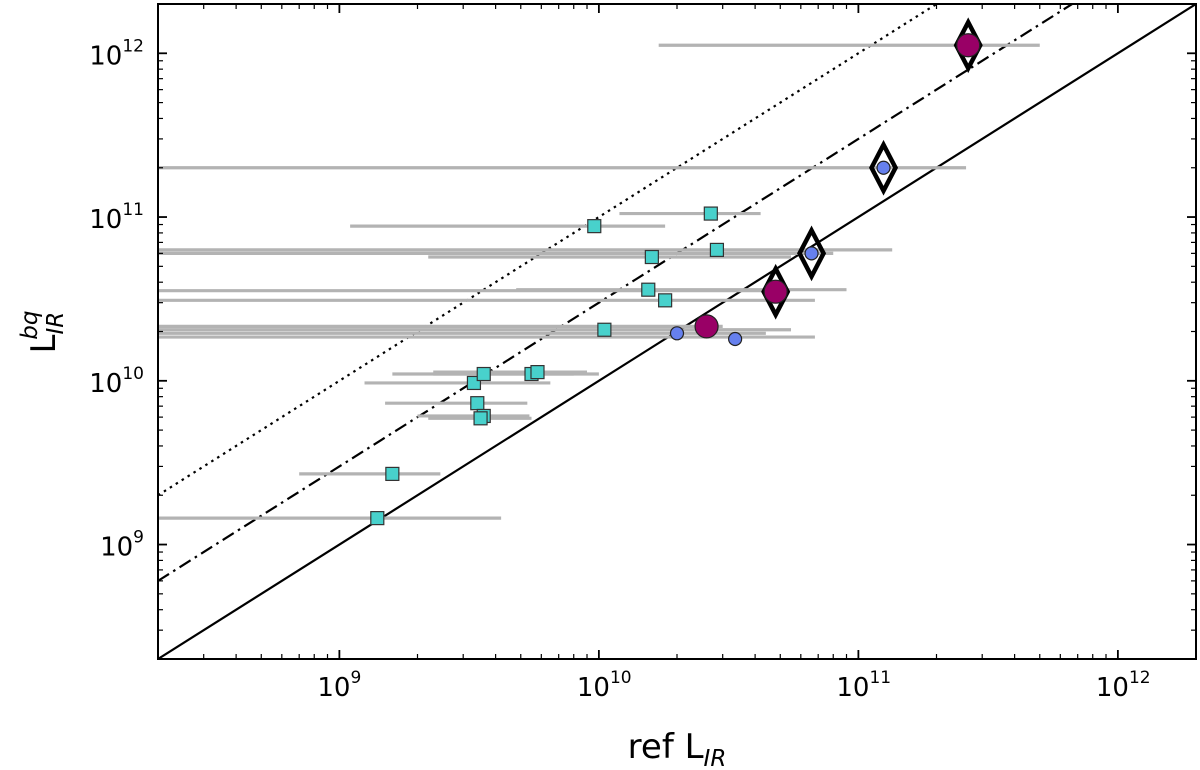 The image size is (1200, 770). I want to click on y-tick-label: 1011, so click(116, 217).